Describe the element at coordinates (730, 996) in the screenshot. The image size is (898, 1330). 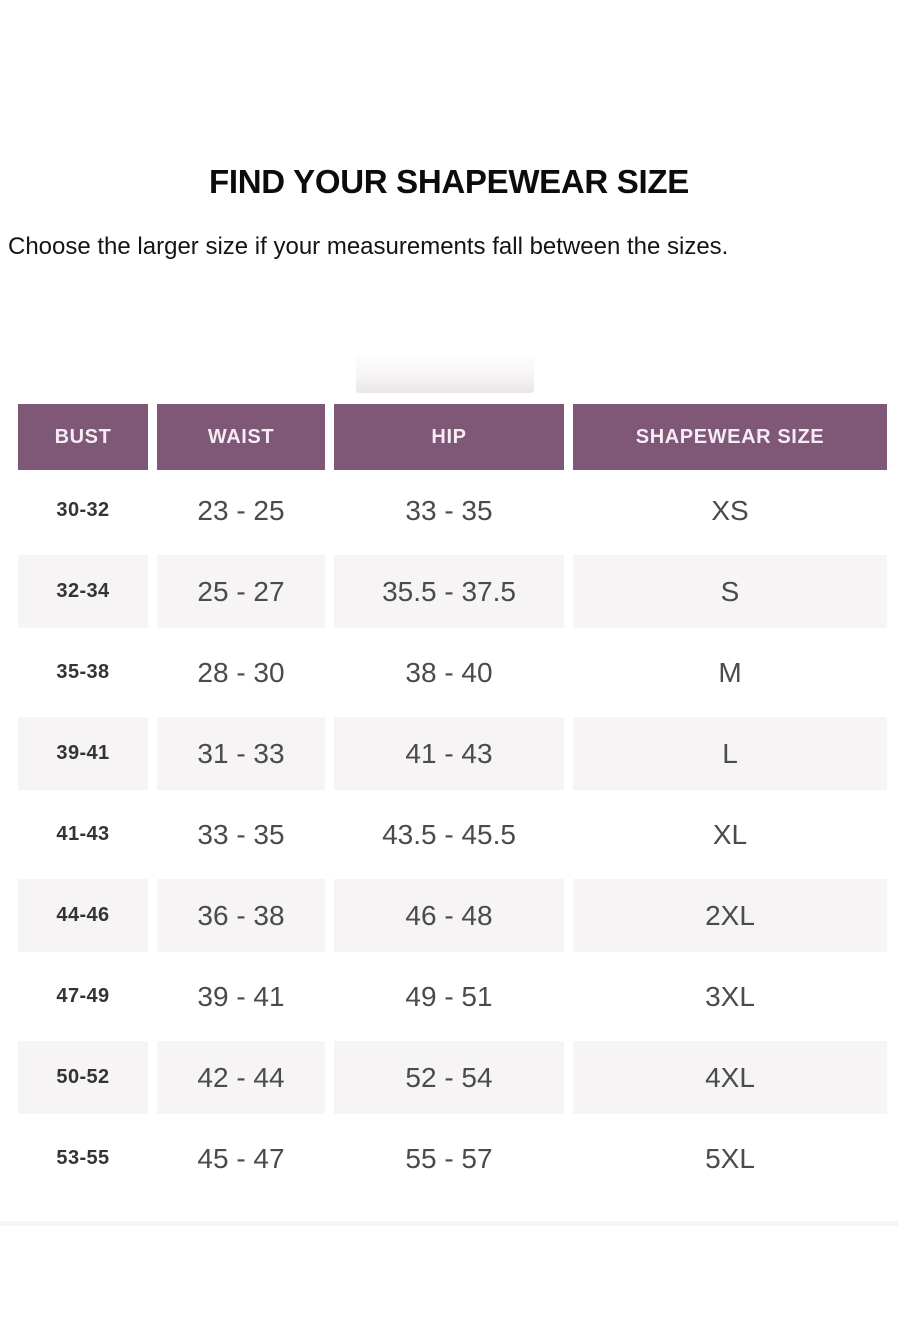
I see `table-row-6-size-cell: 3XL` at that location.